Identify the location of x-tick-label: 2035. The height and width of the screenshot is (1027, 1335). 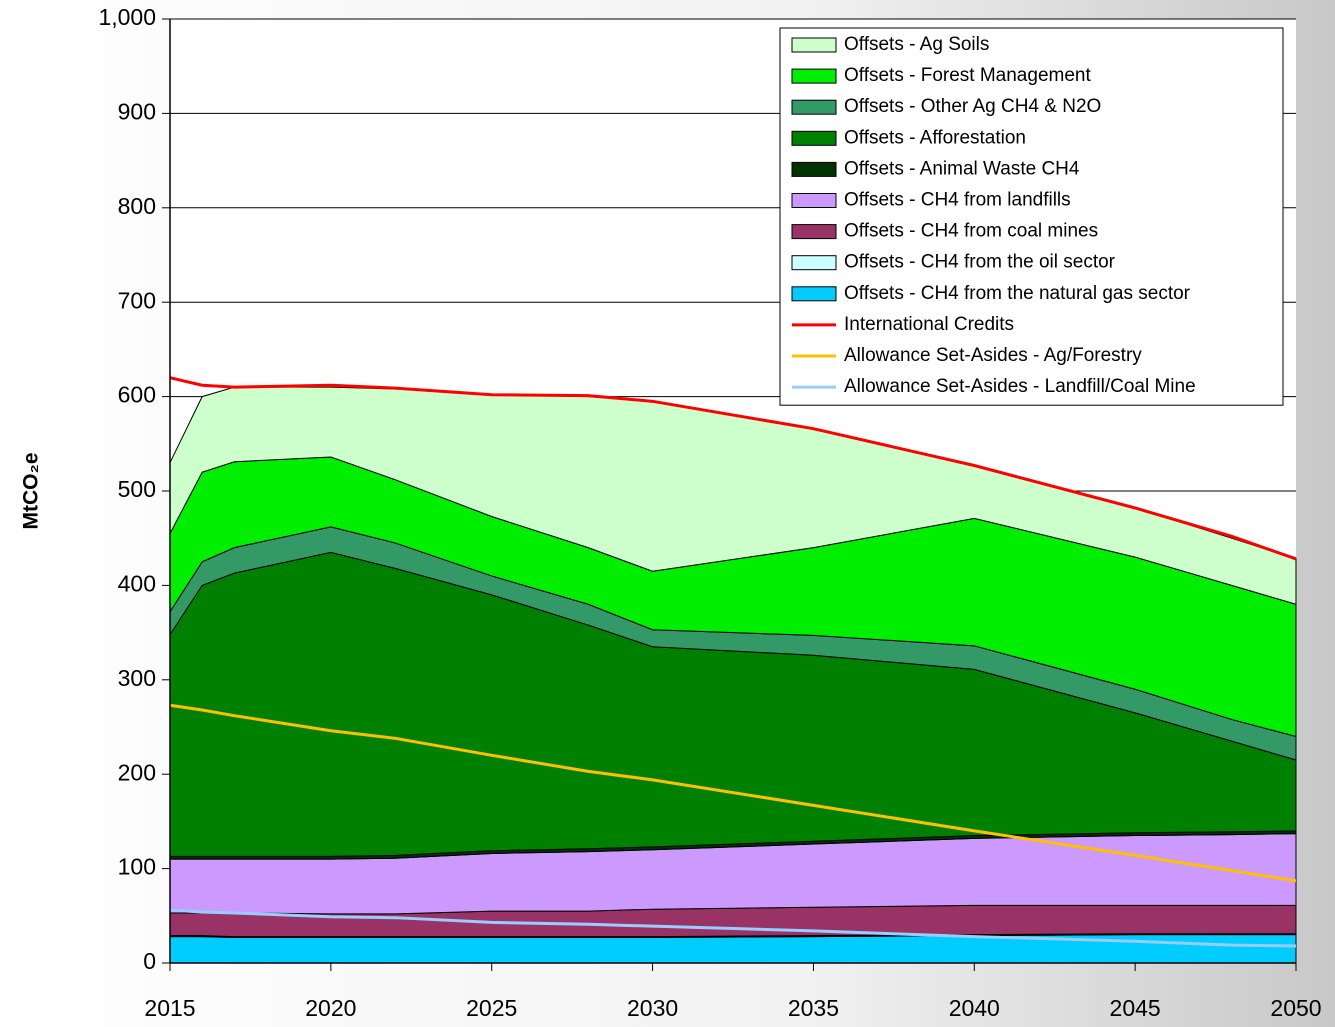
(813, 1008).